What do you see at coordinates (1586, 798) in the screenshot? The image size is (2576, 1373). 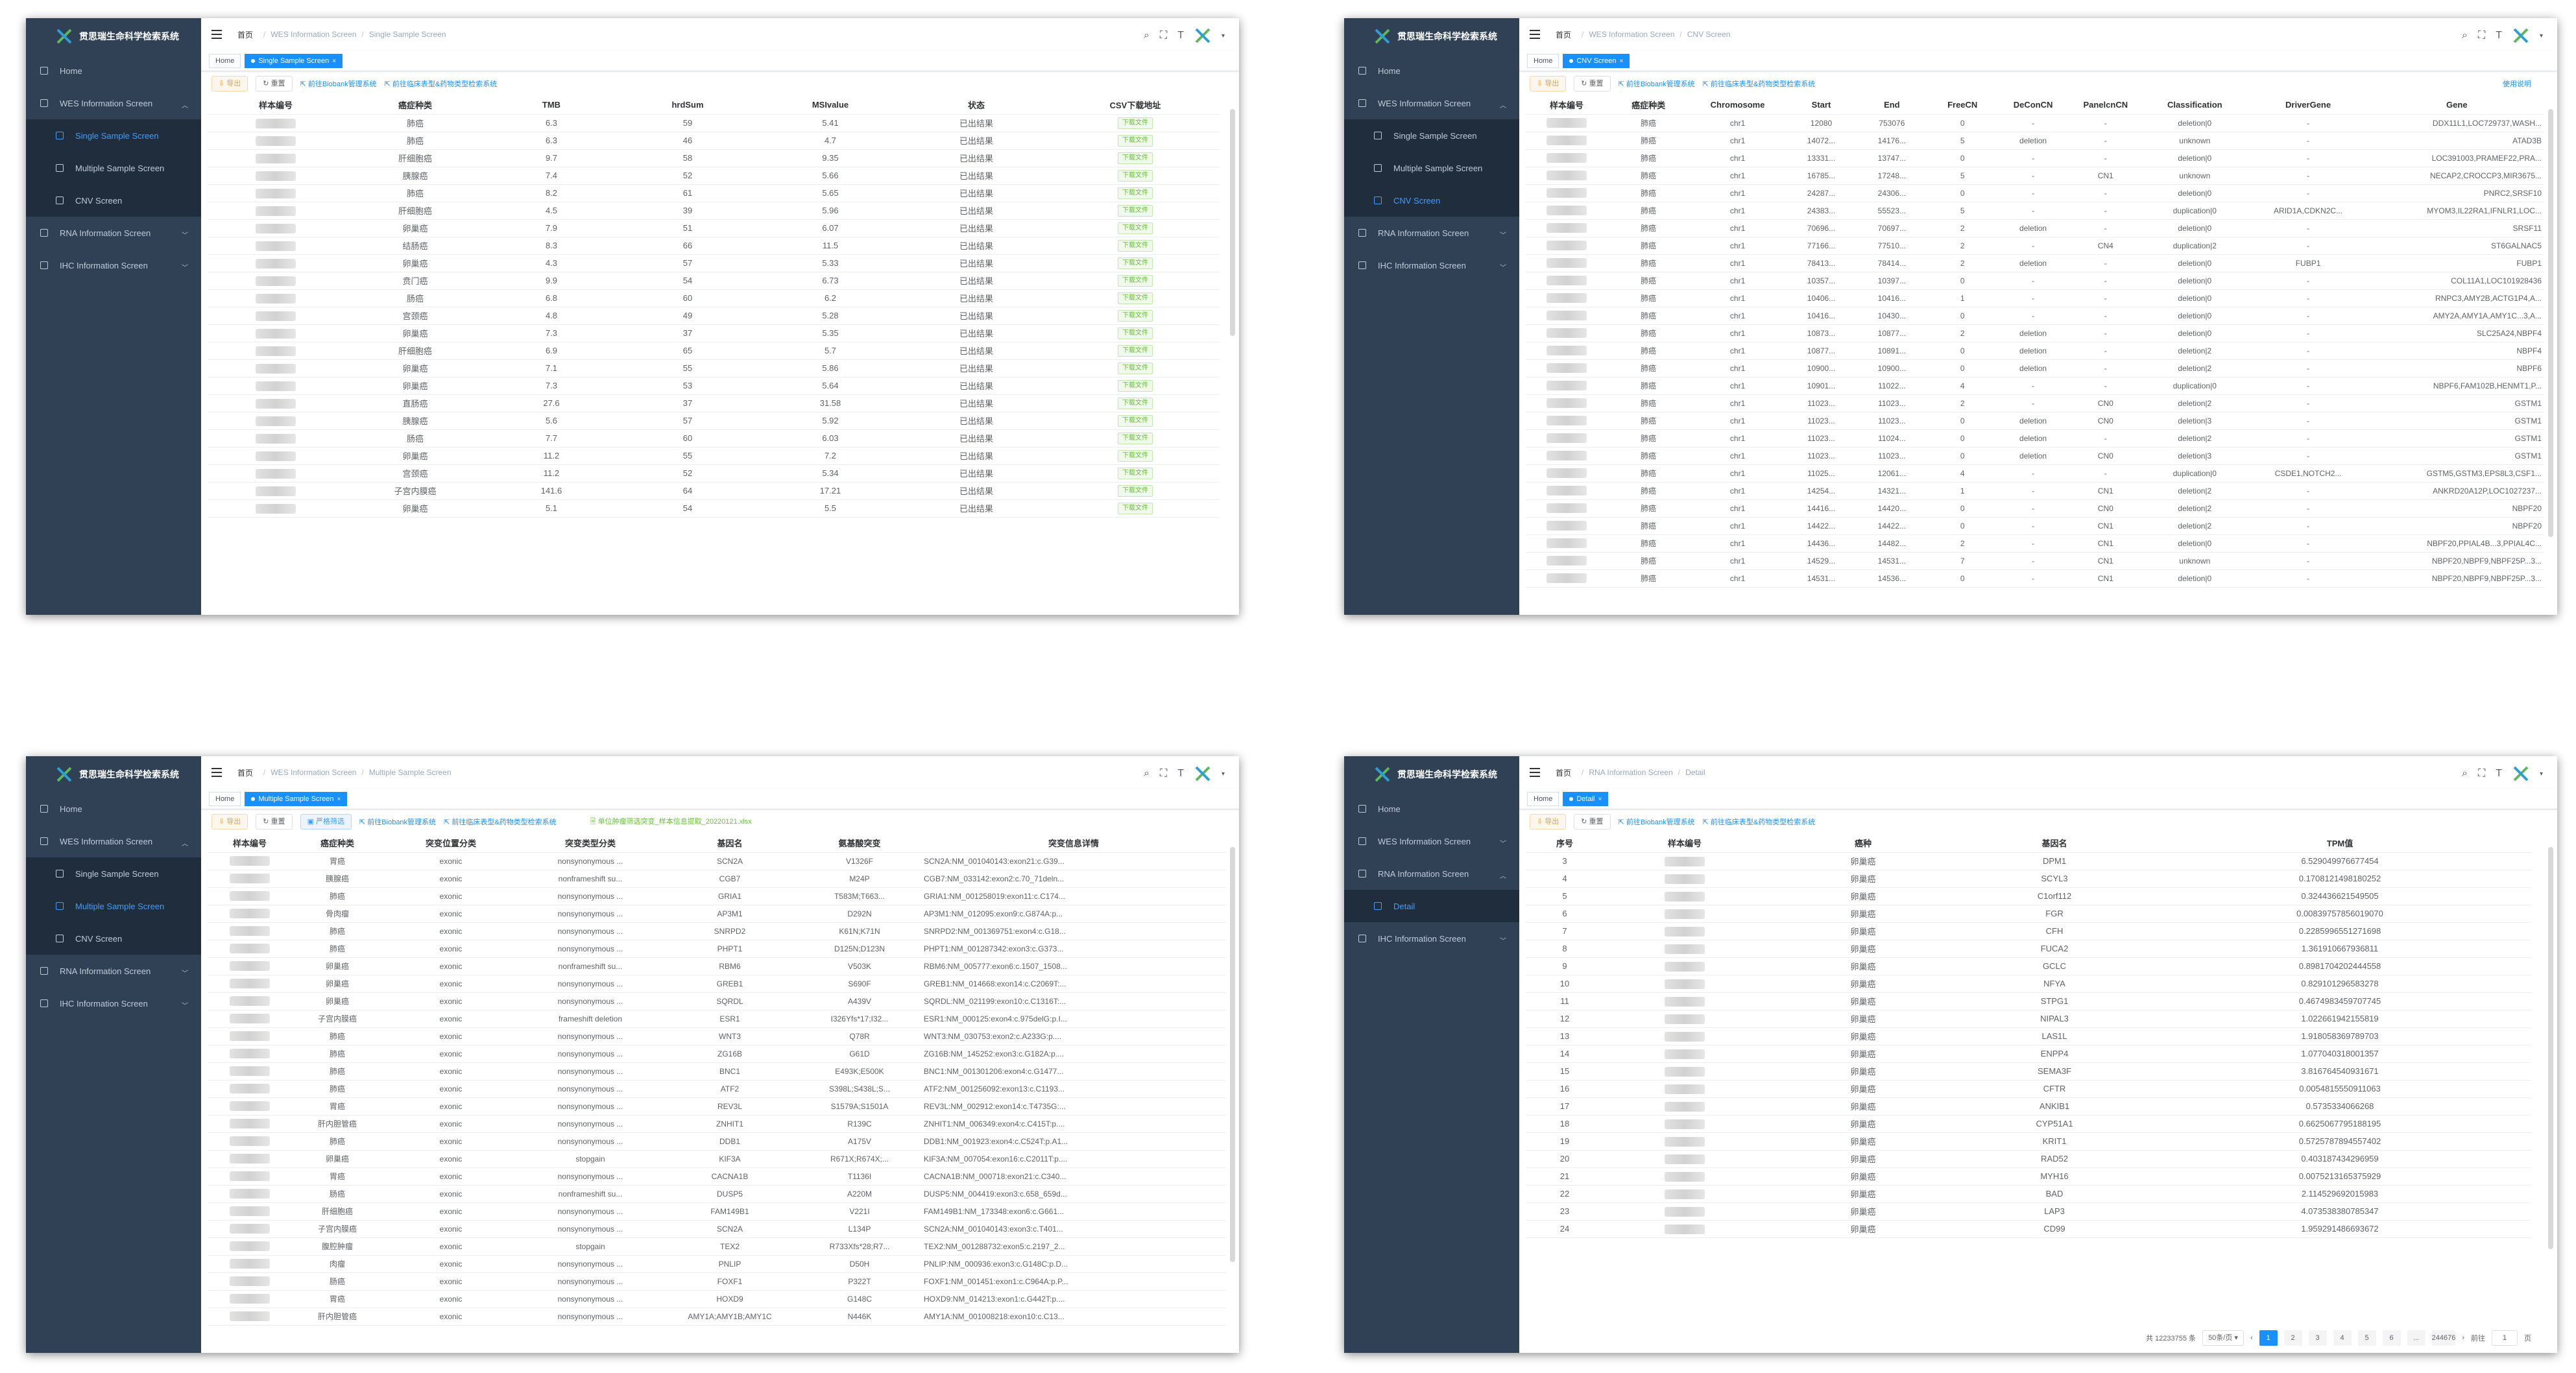 I see `tag-active: Detail ×` at bounding box center [1586, 798].